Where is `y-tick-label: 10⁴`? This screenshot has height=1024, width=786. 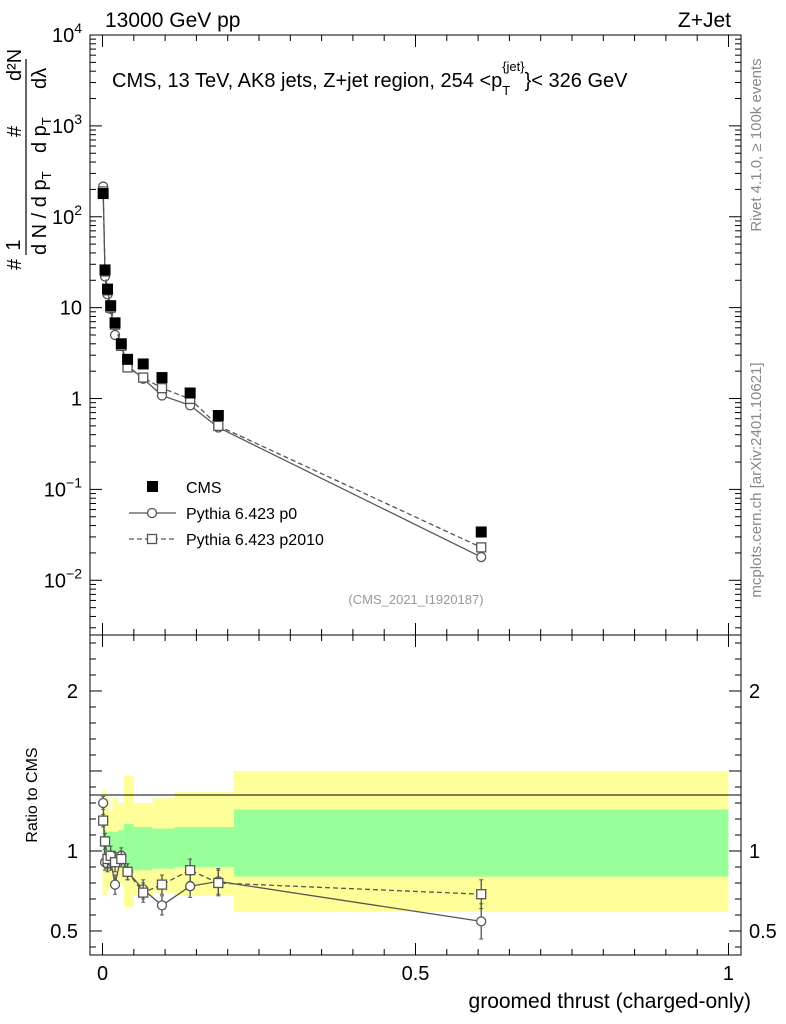 y-tick-label: 10⁴ is located at coordinates (67, 33).